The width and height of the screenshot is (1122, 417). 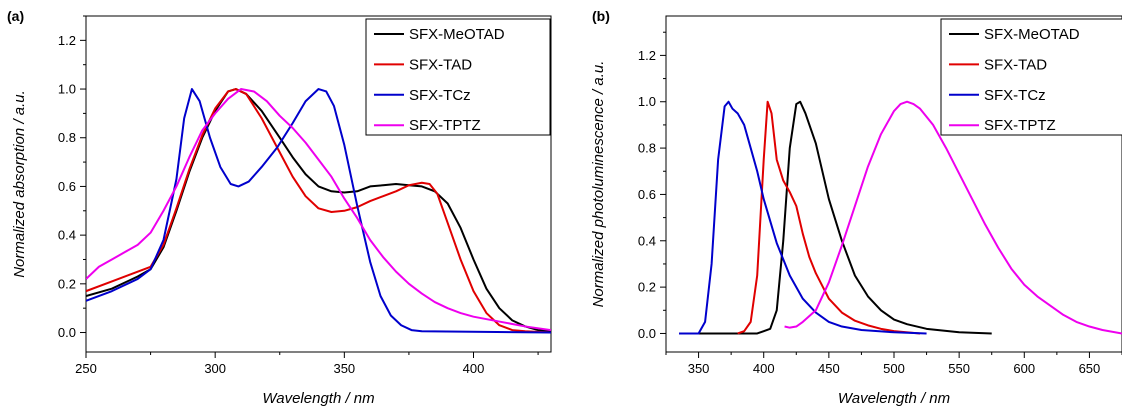 What do you see at coordinates (86, 368) in the screenshot?
I see `x-tick-label: 250` at bounding box center [86, 368].